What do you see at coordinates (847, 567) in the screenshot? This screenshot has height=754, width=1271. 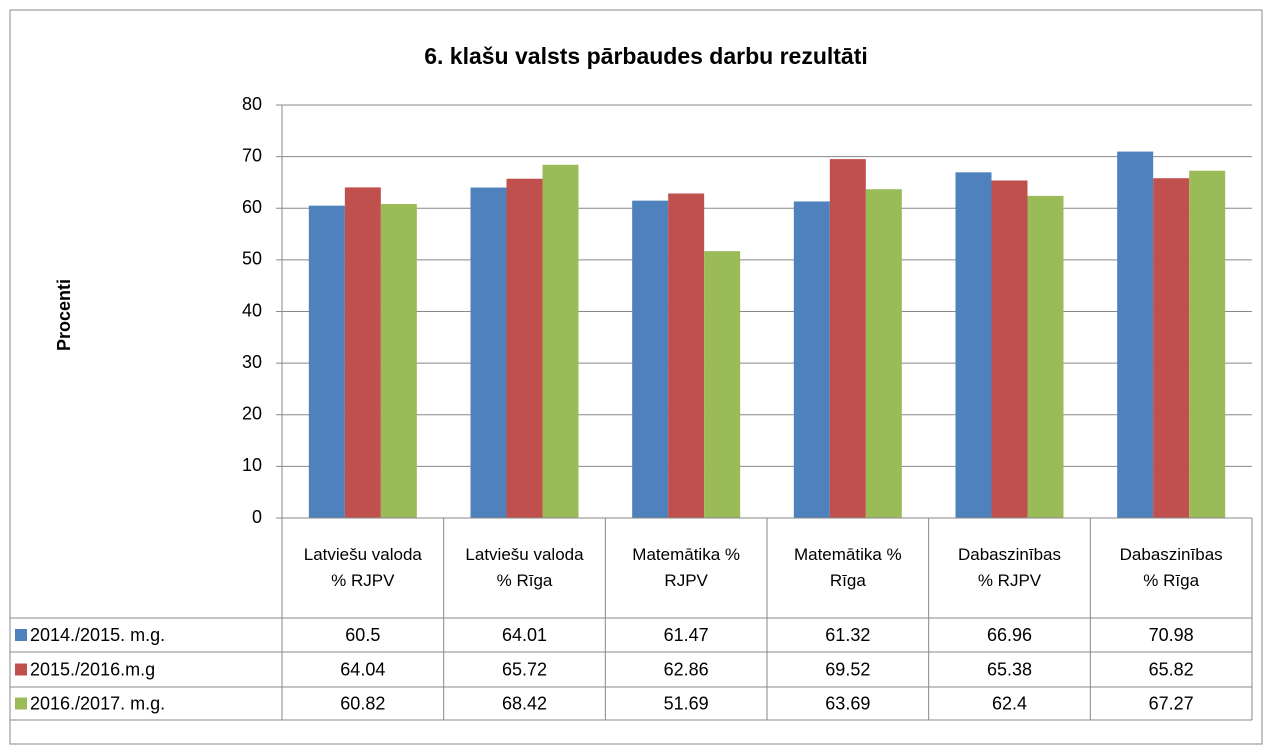 I see `category-label: Matemātika % Rīga` at bounding box center [847, 567].